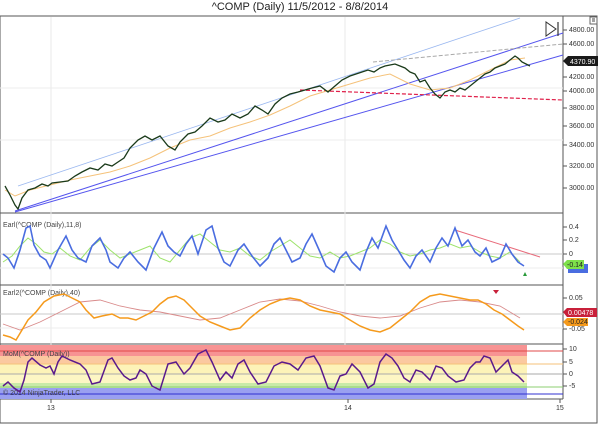 Image resolution: width=600 pixels, height=425 pixels. What do you see at coordinates (560, 408) in the screenshot?
I see `svg-text: 15` at bounding box center [560, 408].